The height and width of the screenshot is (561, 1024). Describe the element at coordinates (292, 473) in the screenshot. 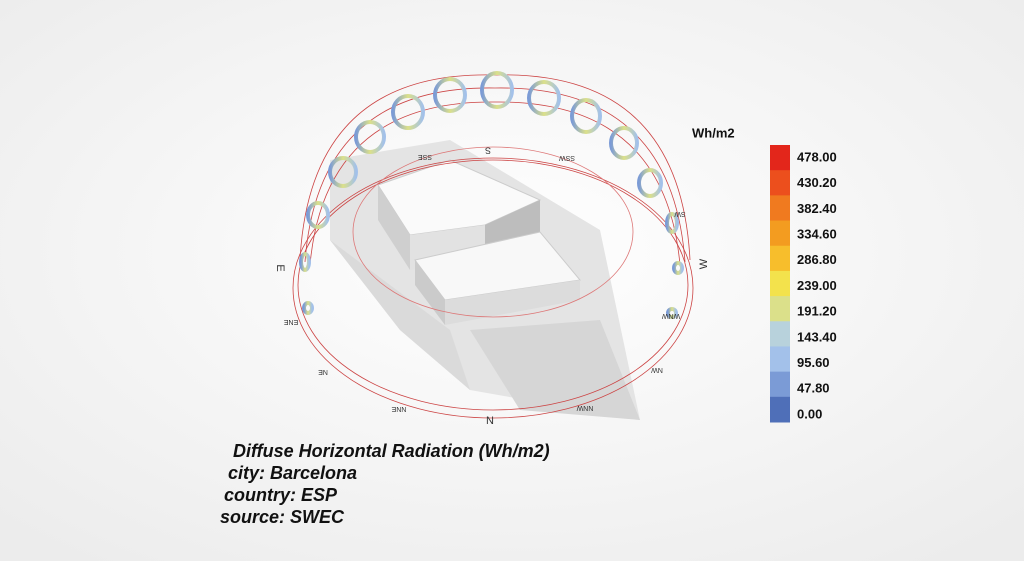

I see `caption-line: city: Barcelona` at that location.